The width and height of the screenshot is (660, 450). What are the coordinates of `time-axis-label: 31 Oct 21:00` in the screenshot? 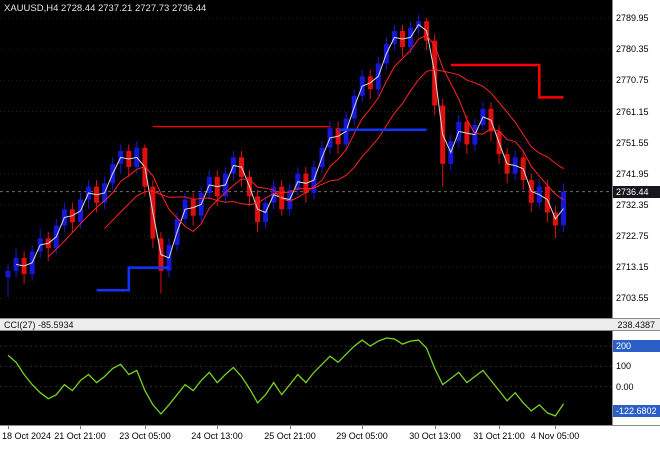 It's located at (499, 436).